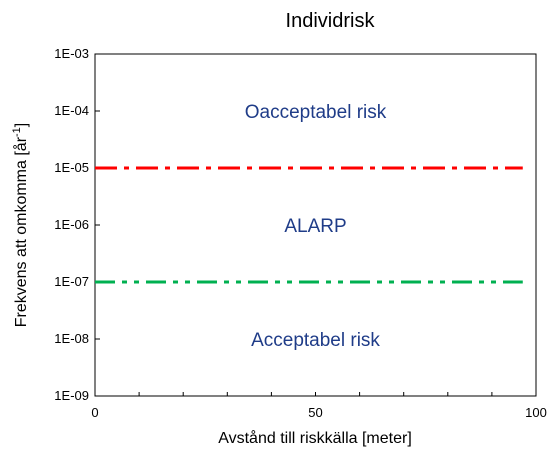 This screenshot has width=550, height=452. What do you see at coordinates (331, 21) in the screenshot?
I see `chart-title: Individrisk` at bounding box center [331, 21].